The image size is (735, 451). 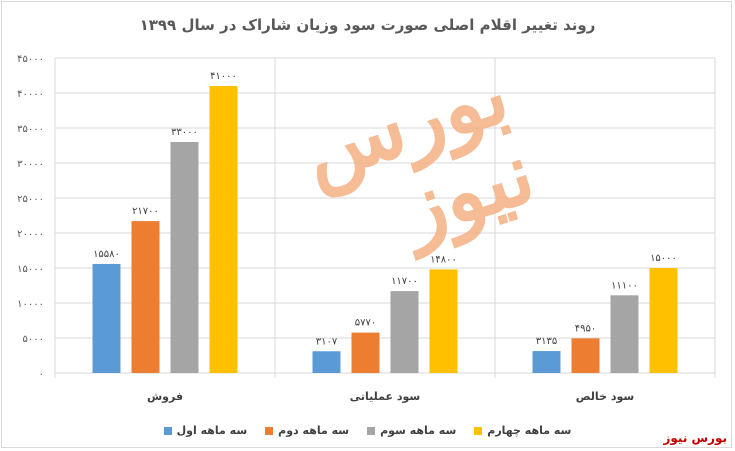 I want to click on y-tick-label: ۱۵۰۰۰, so click(x=30, y=269).